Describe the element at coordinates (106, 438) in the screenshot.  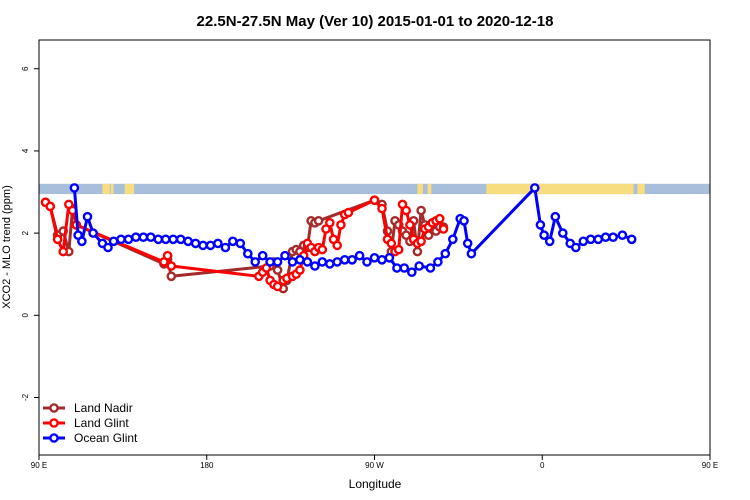
I see `legend-label: Ocean Glint` at that location.